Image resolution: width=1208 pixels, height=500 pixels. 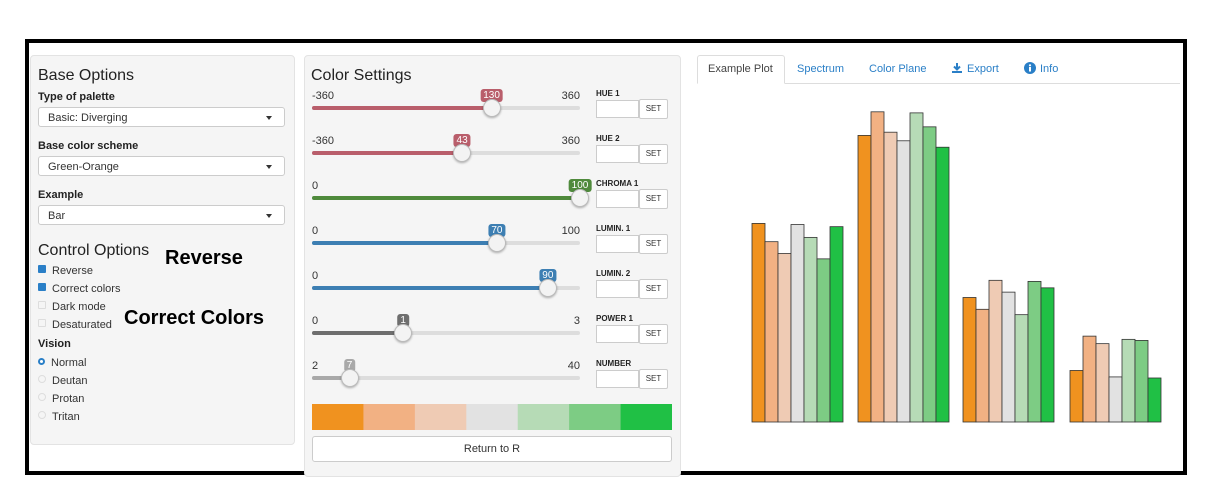 I want to click on radio-option: Normal, so click(x=62, y=363).